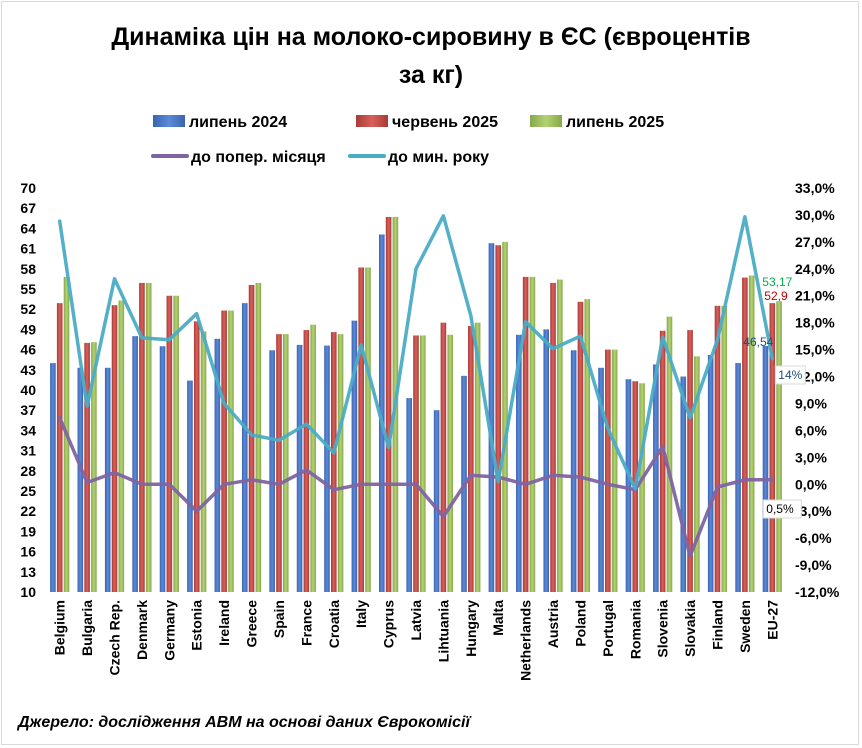 This screenshot has width=862, height=748. What do you see at coordinates (60, 627) in the screenshot?
I see `x-category-label: Belgium` at bounding box center [60, 627].